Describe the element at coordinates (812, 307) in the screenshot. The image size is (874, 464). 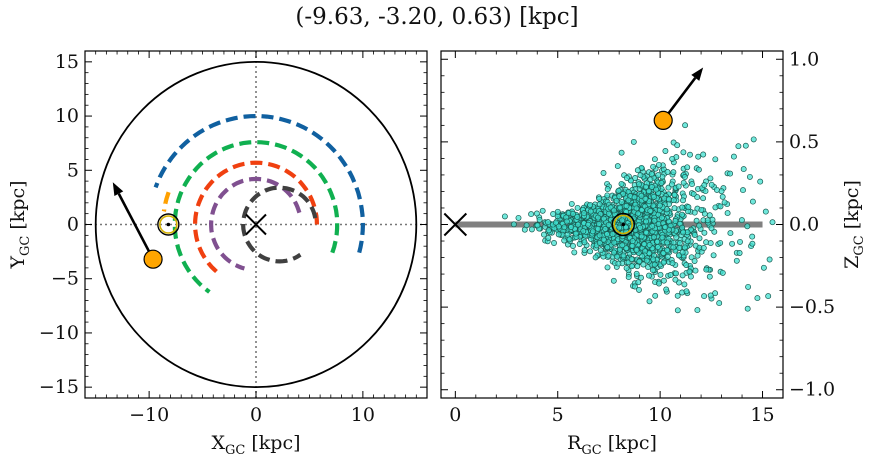
I see `y-tick-label-r: −0.5` at that location.